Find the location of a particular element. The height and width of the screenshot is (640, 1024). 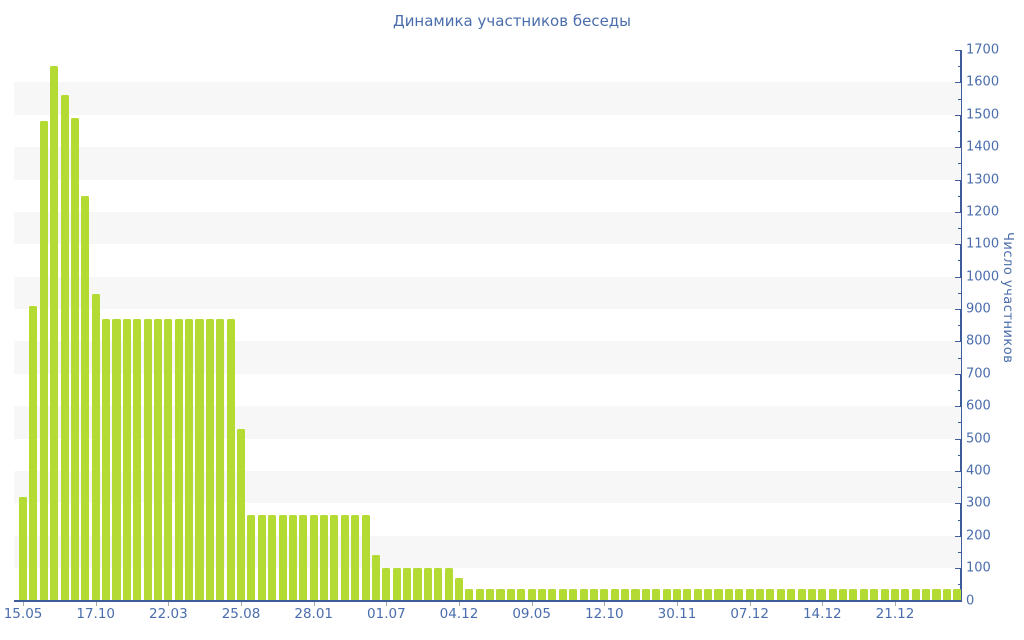

y-axis-label: 1000 is located at coordinates (983, 277).